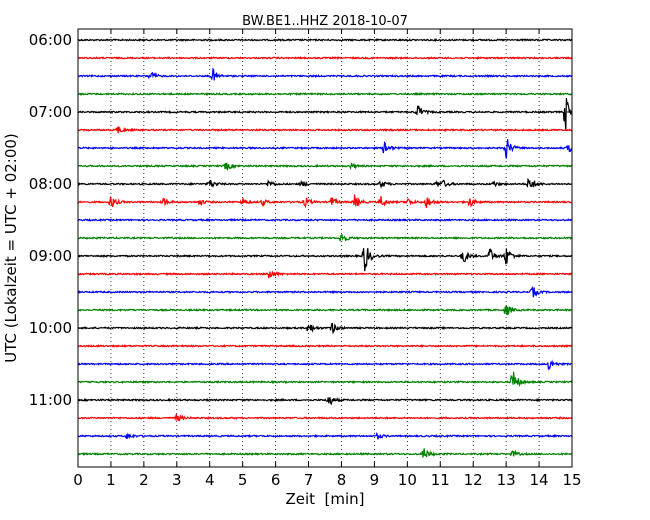 The width and height of the screenshot is (650, 520). I want to click on chart-title: BW.BE1..HHZ 2018-10-07, so click(325, 21).